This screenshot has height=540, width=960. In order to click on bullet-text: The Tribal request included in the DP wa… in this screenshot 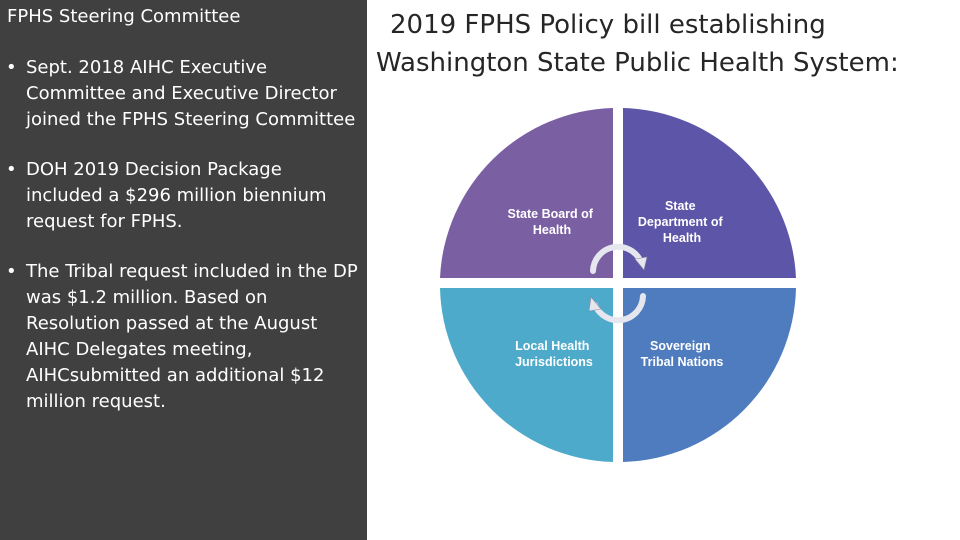, I will do `click(192, 336)`.